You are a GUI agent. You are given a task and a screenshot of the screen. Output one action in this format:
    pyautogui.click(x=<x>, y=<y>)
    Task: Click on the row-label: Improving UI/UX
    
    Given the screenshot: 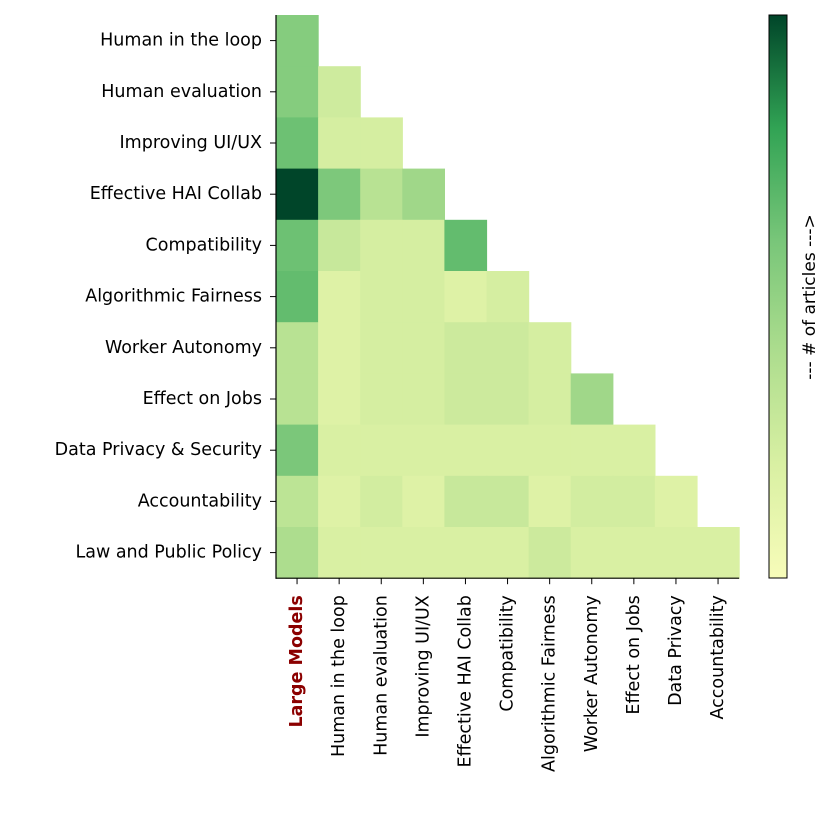 What is the action you would take?
    pyautogui.click(x=191, y=143)
    